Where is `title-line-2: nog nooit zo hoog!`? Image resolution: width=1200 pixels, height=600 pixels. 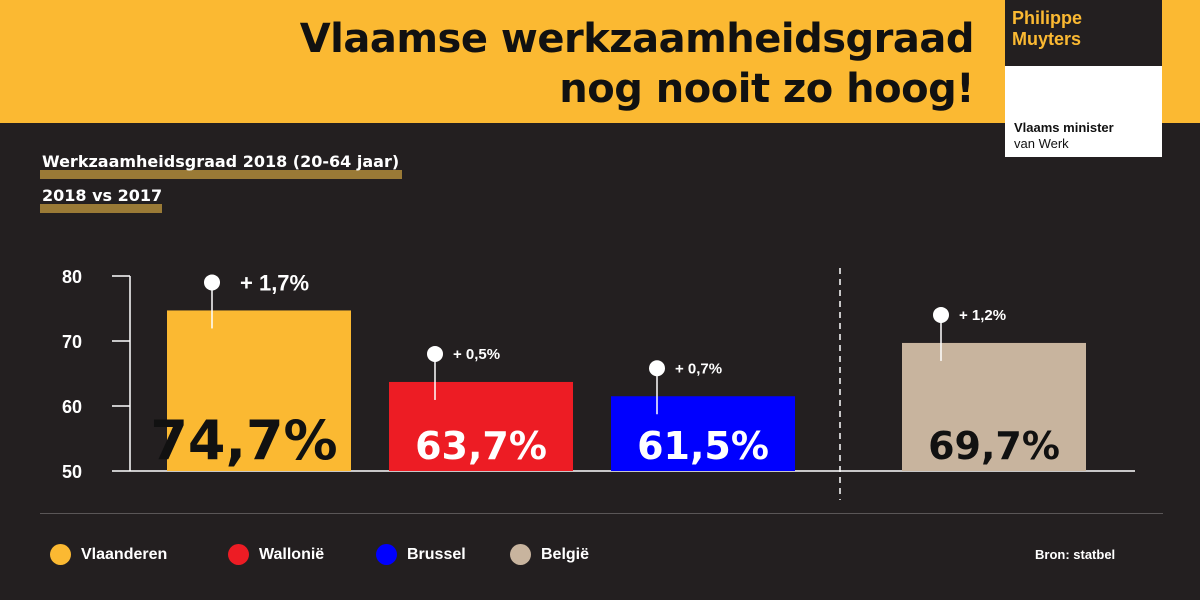 title-line-2: nog nooit zo hoog! is located at coordinates (766, 89).